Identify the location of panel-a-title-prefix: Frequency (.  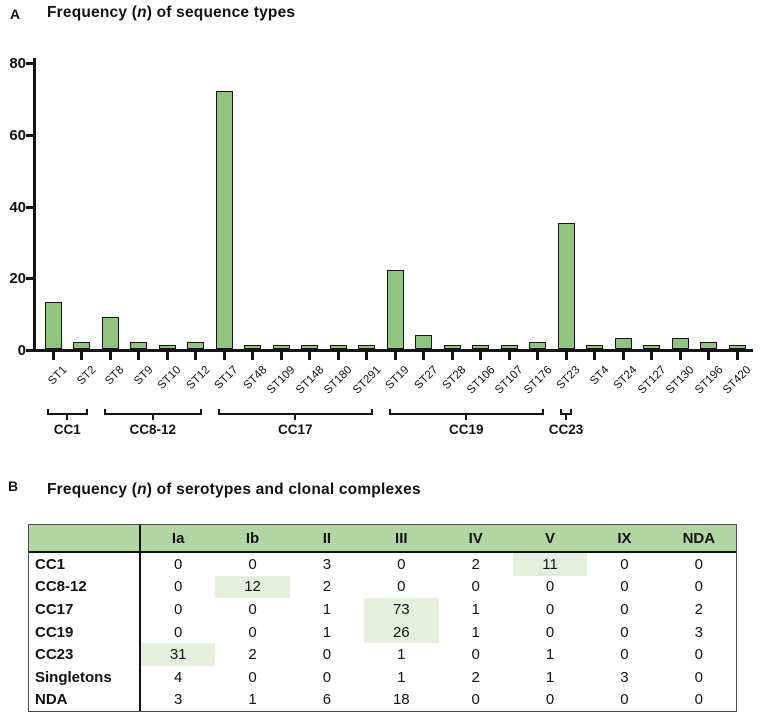
(92, 12).